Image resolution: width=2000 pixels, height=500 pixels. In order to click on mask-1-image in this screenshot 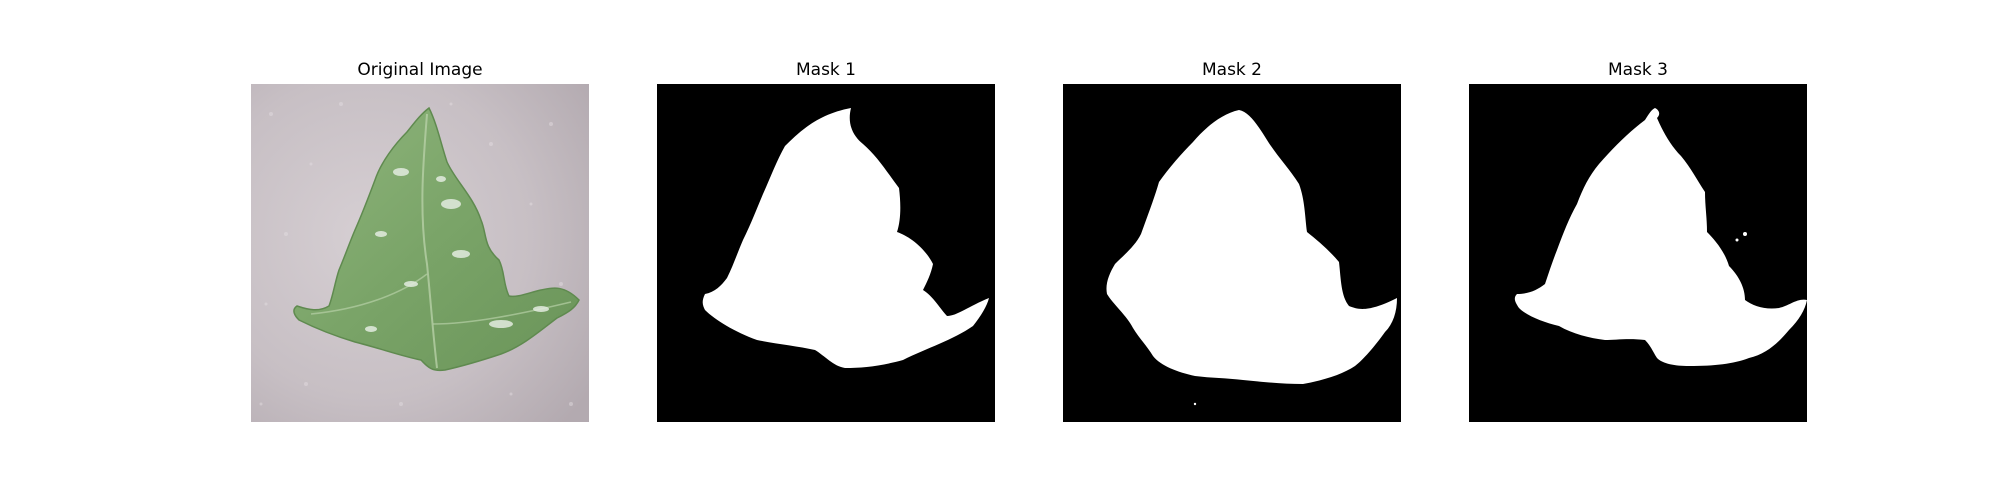, I will do `click(826, 253)`.